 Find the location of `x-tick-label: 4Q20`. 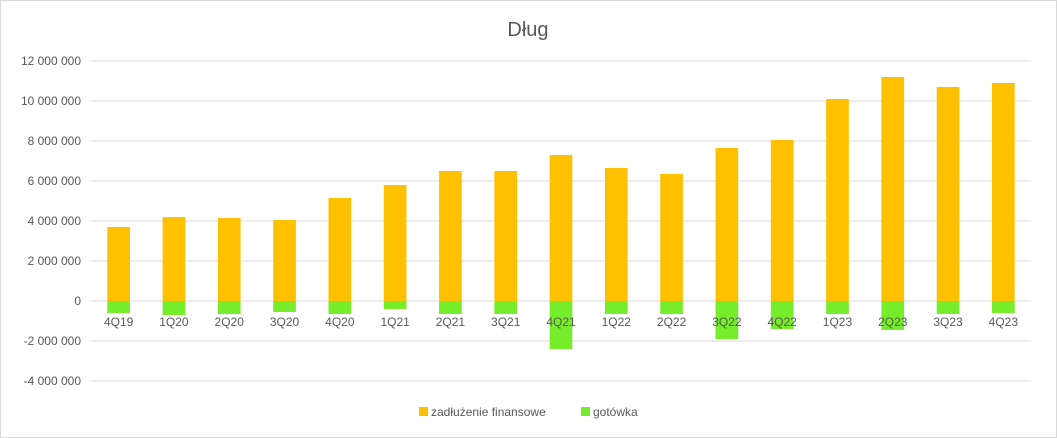

x-tick-label: 4Q20 is located at coordinates (340, 322).